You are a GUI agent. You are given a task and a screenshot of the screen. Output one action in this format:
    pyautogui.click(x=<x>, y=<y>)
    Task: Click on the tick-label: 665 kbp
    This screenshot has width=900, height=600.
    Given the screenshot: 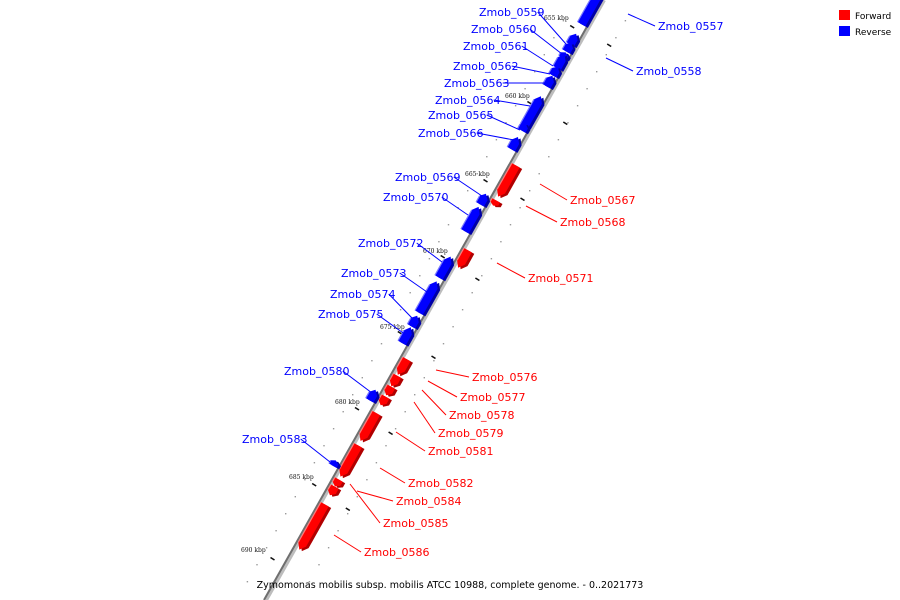 What is the action you would take?
    pyautogui.click(x=477, y=174)
    